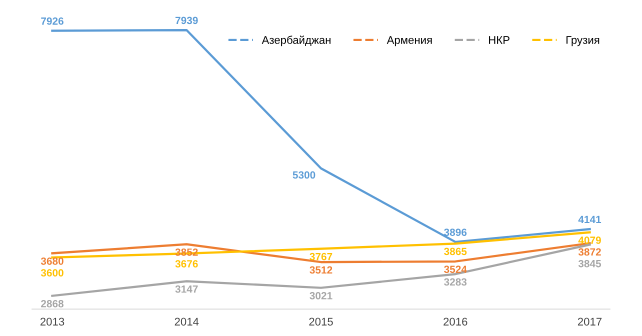  I want to click on data-label: 2868, so click(52, 304).